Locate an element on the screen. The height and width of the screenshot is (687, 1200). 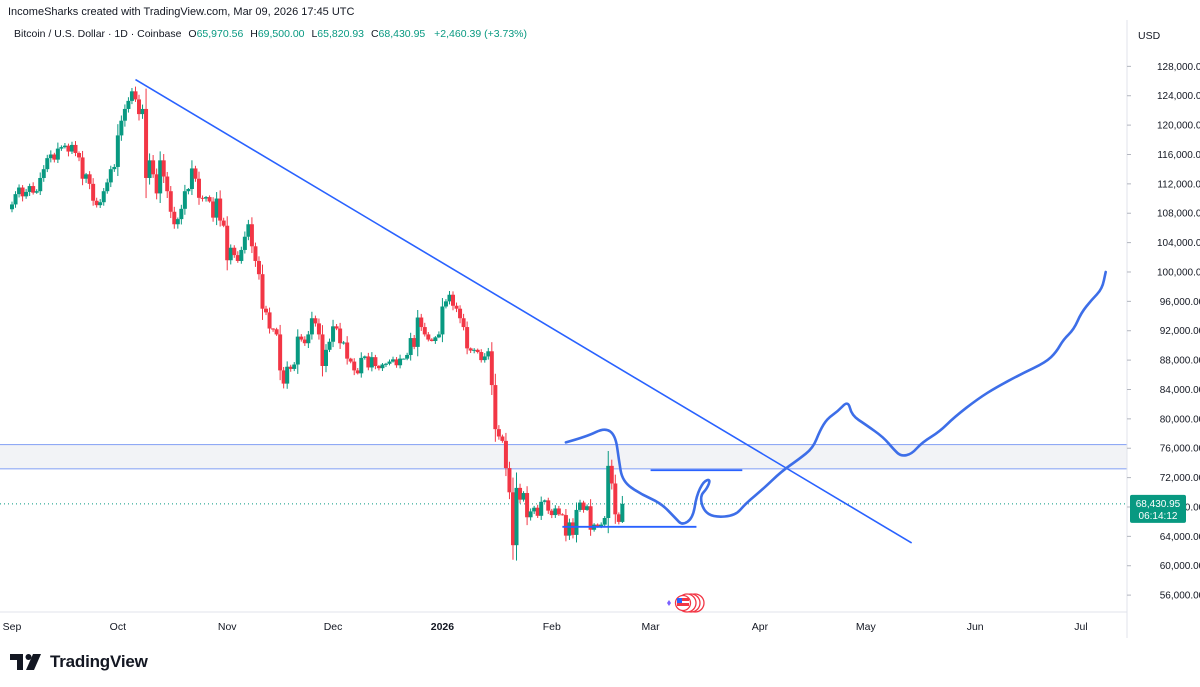
time-tick-label: Apr is located at coordinates (760, 627).